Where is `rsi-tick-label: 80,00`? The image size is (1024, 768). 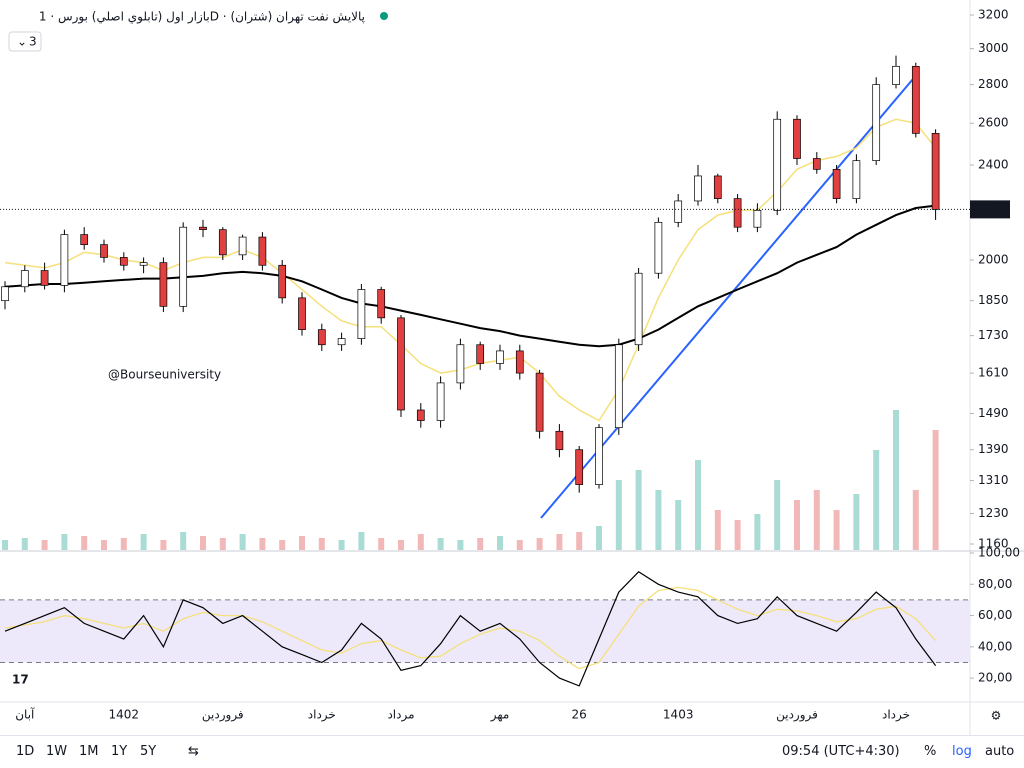 rsi-tick-label: 80,00 is located at coordinates (995, 584).